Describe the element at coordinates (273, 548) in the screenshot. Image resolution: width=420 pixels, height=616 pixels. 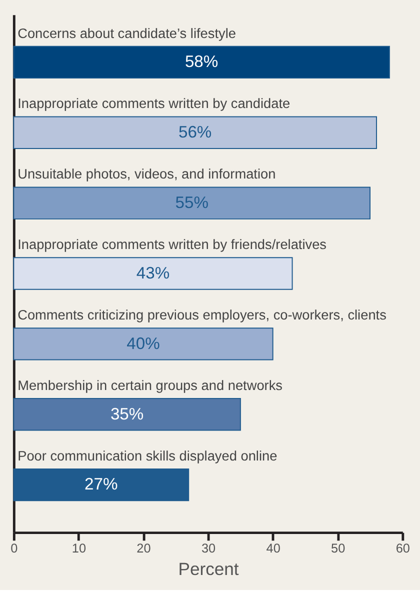
I see `x-tick-label: 40` at that location.